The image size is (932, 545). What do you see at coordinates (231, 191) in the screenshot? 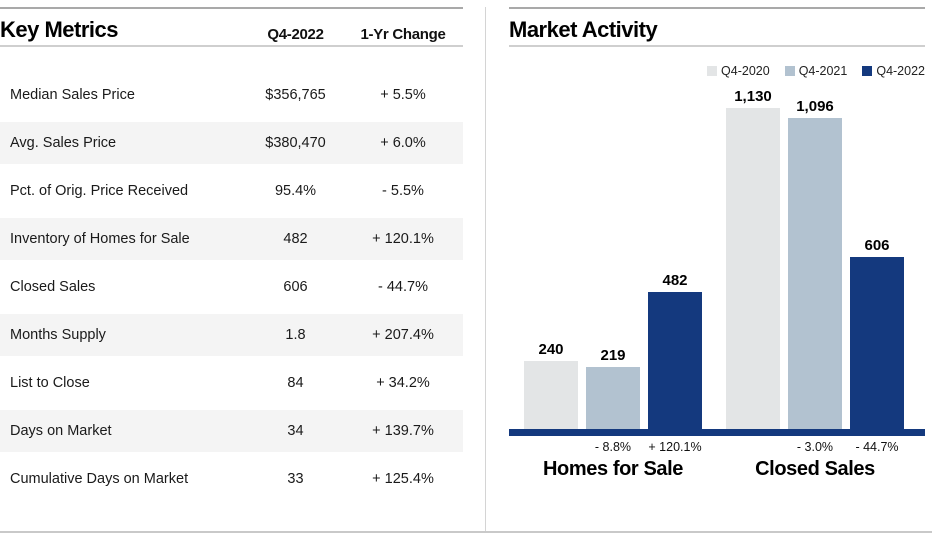
I see `table-row: Pct. of Orig. Price Received 95.4% - 5.5%` at bounding box center [231, 191].